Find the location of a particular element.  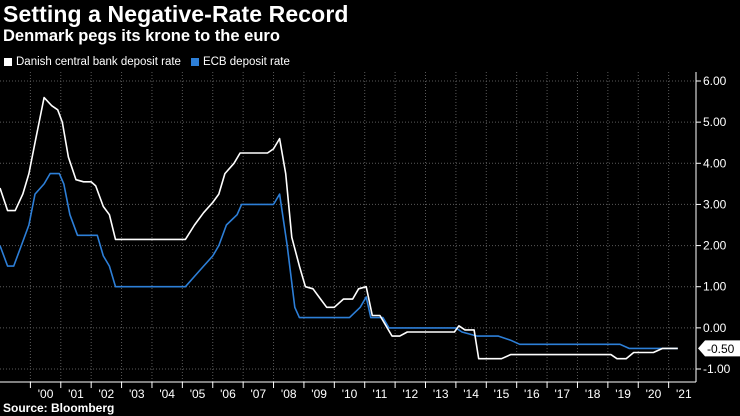

x-tick-label: '02 is located at coordinates (107, 394).